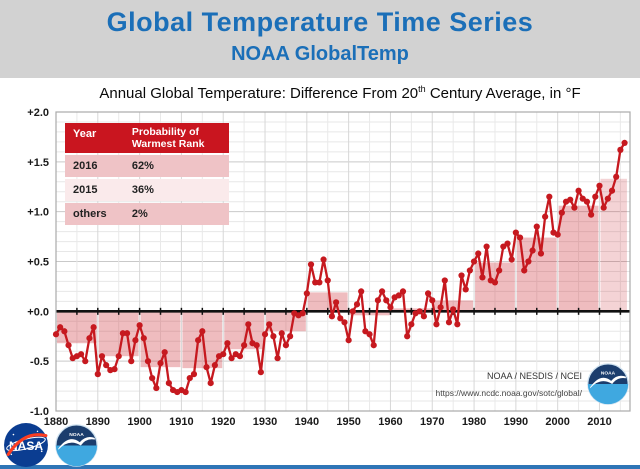 The width and height of the screenshot is (640, 469). I want to click on attribution-agency: NOAA / NESDIS / NCEI, so click(534, 376).